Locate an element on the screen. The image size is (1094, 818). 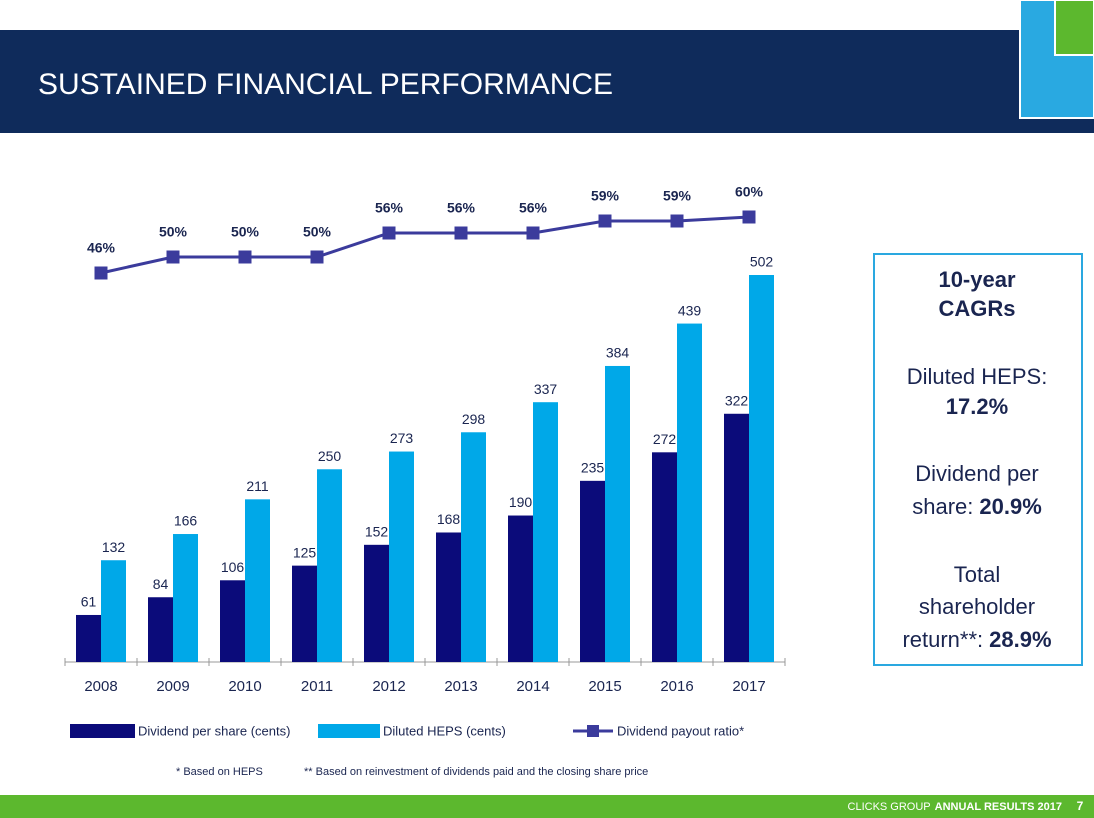
x-tick-label: 2011 is located at coordinates (317, 686).